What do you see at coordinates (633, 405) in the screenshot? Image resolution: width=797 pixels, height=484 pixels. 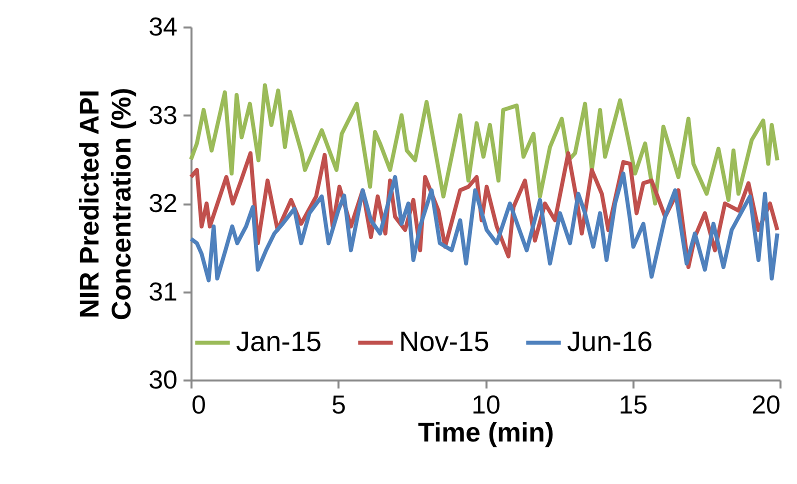 I see `x-tick-label: 15` at bounding box center [633, 405].